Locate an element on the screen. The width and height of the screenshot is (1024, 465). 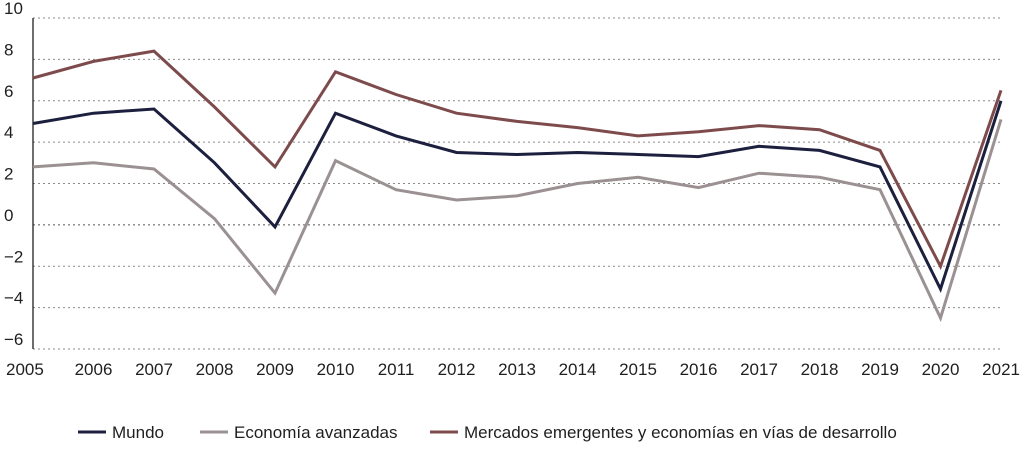
x-tick-label: 2011 is located at coordinates (396, 369).